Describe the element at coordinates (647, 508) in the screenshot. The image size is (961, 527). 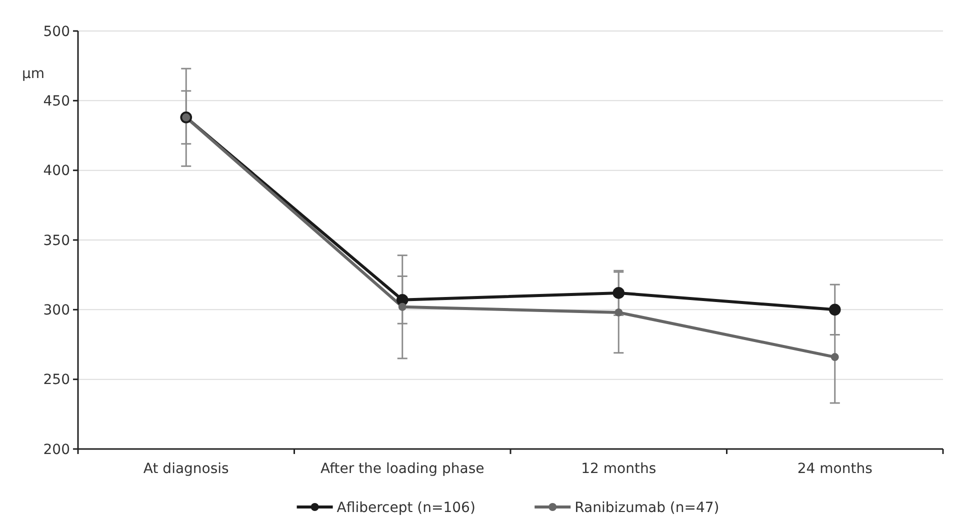
I see `legend-label: Ranibizumab (n=47)` at that location.